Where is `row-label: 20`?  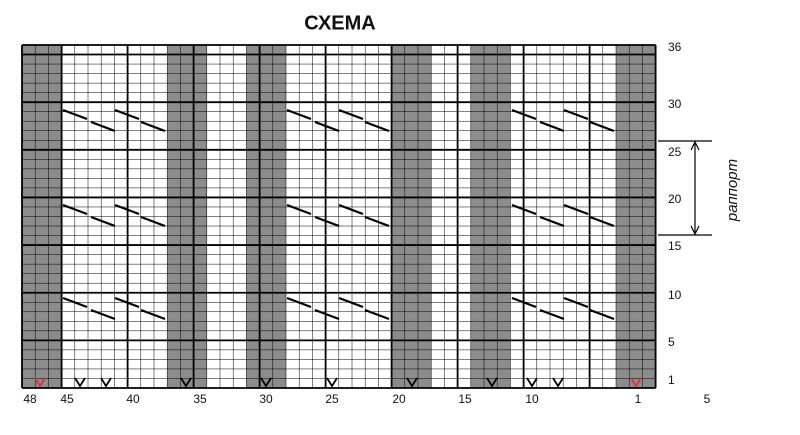
row-label: 20 is located at coordinates (675, 199).